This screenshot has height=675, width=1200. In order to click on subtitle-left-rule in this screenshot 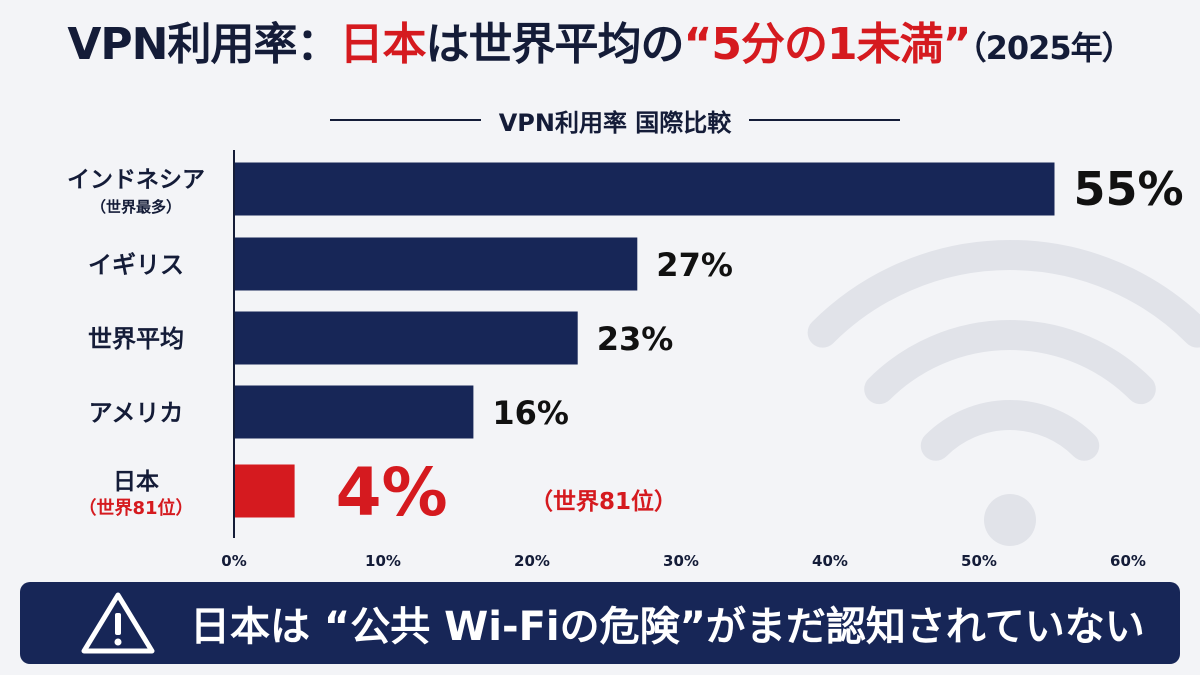, I will do `click(405, 120)`.